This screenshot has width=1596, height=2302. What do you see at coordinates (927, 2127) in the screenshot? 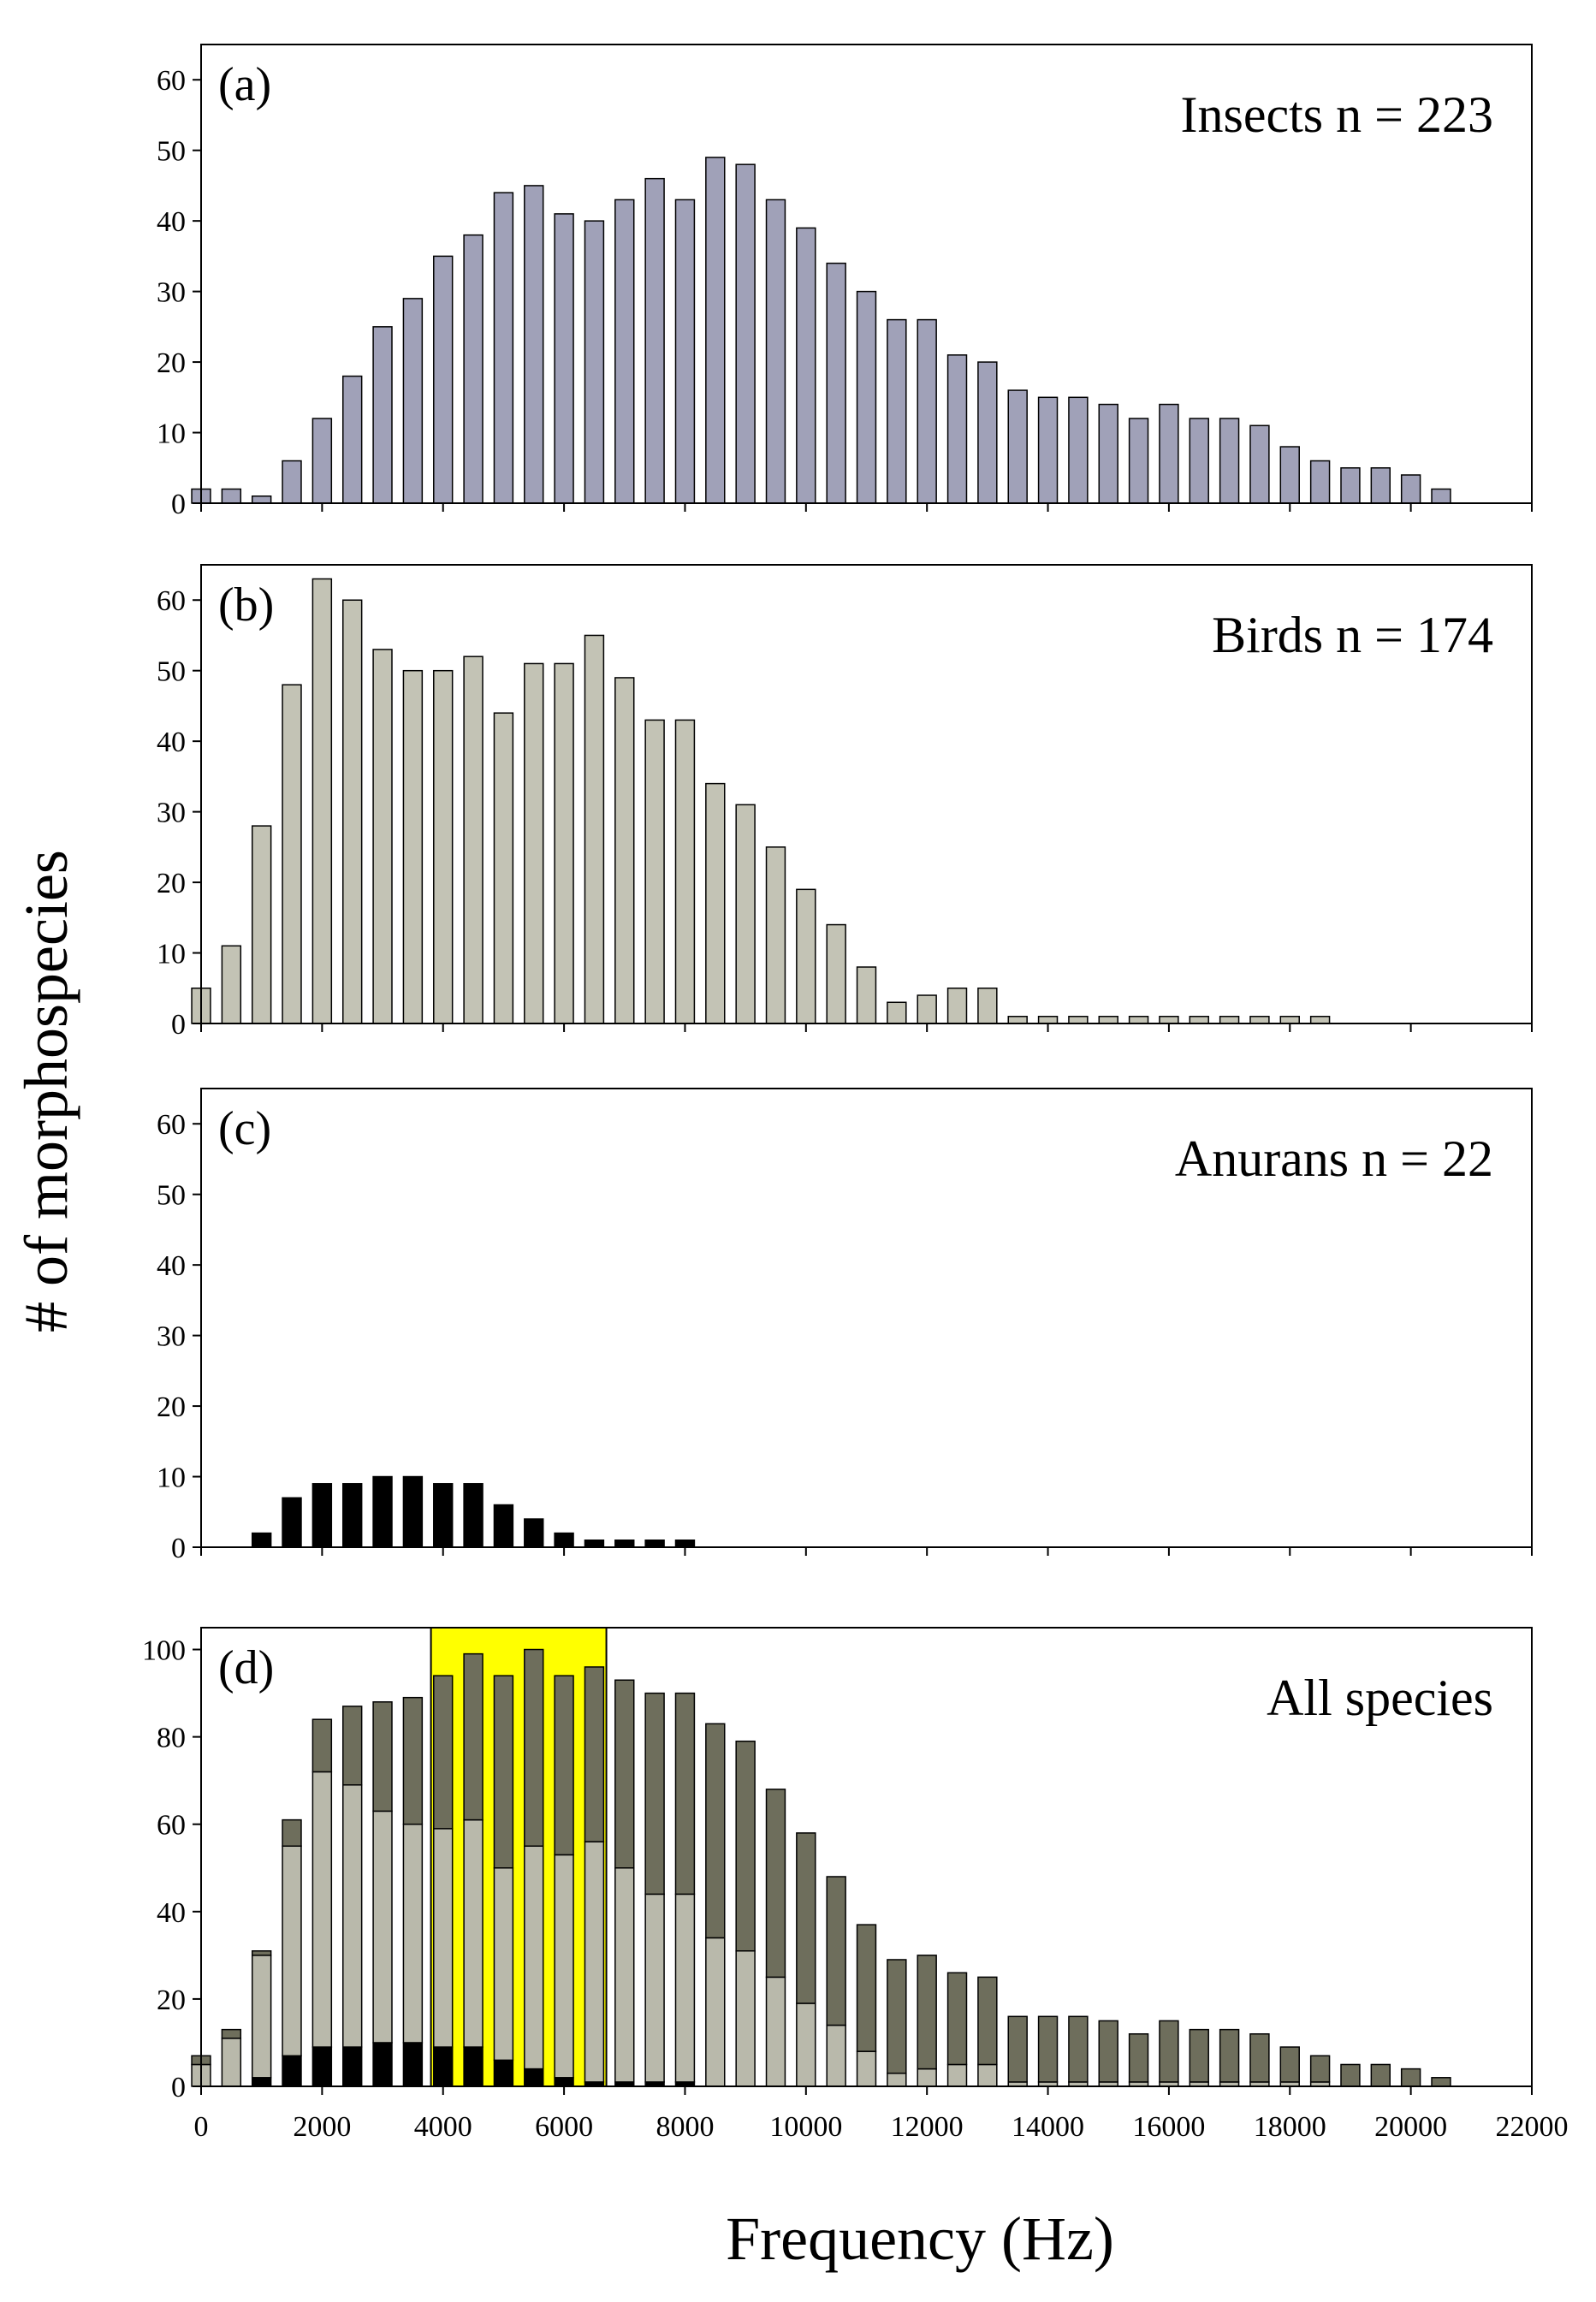
I see `x-tick-label: 12000` at bounding box center [927, 2127].